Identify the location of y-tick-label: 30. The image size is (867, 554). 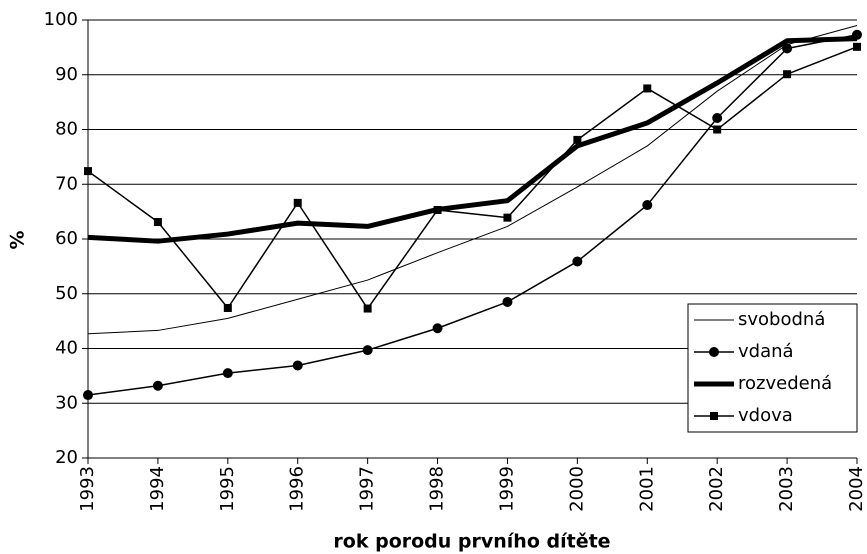
(66, 402).